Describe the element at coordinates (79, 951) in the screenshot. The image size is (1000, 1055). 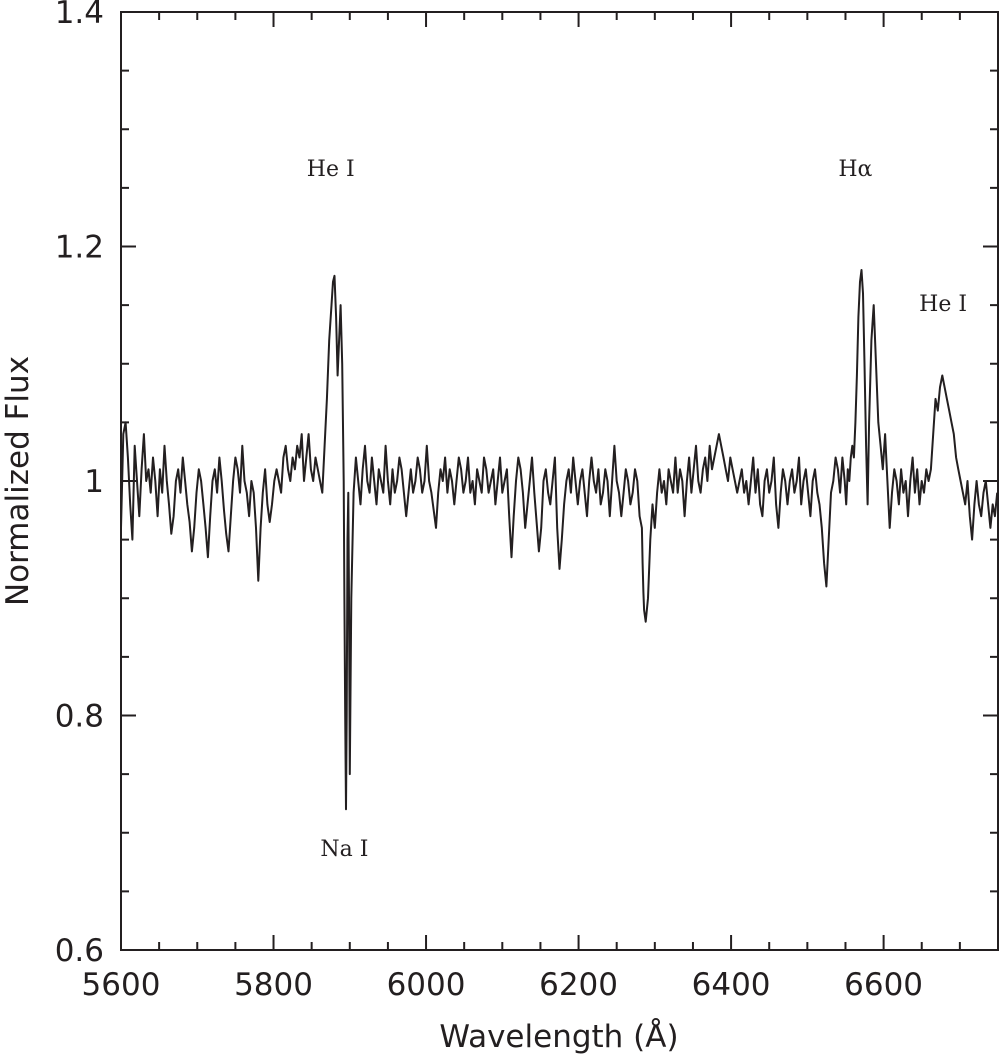
I see `y-tick-label: 0.6` at that location.